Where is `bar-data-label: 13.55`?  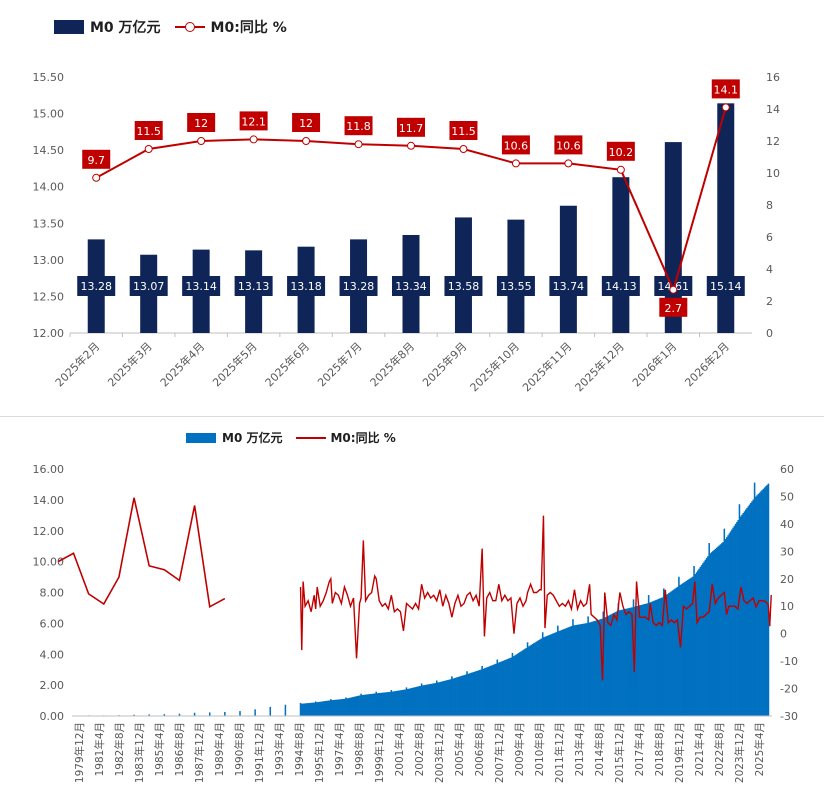 bar-data-label: 13.55 is located at coordinates (516, 286).